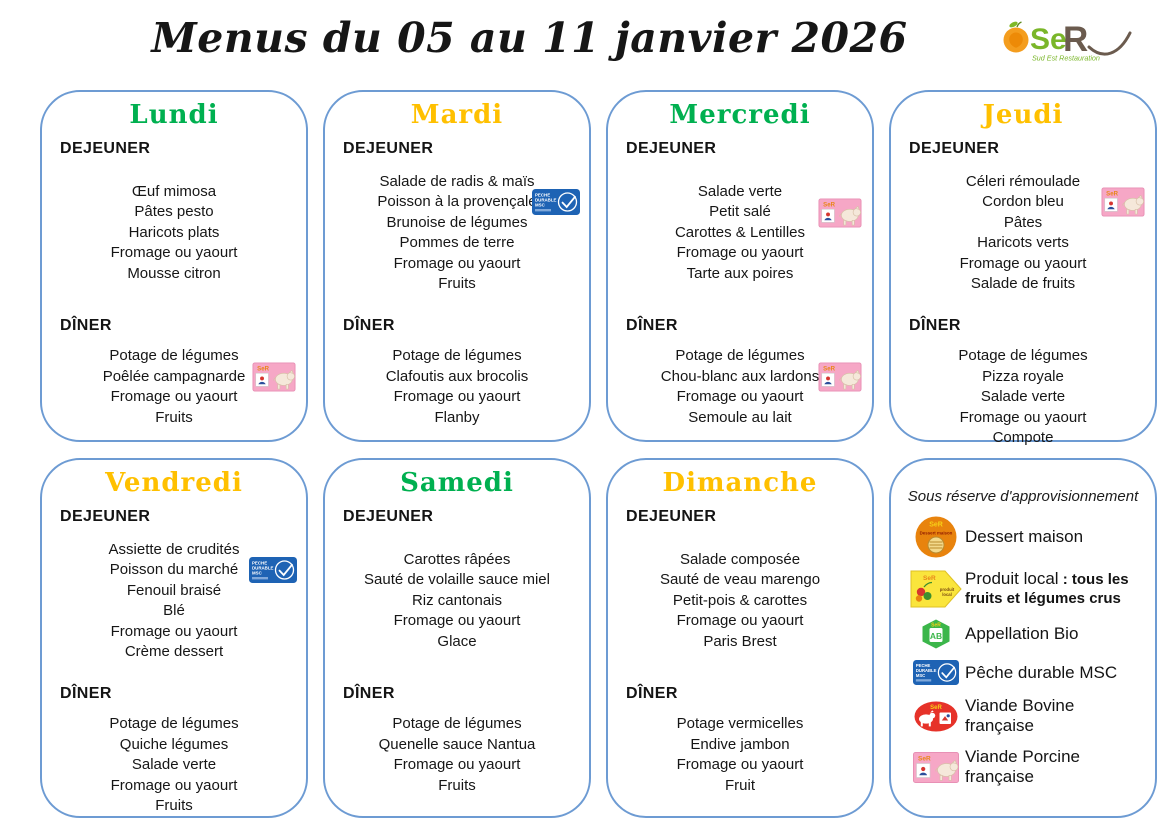  What do you see at coordinates (174, 273) in the screenshot?
I see `menu-item-text: Mousse citron` at bounding box center [174, 273].